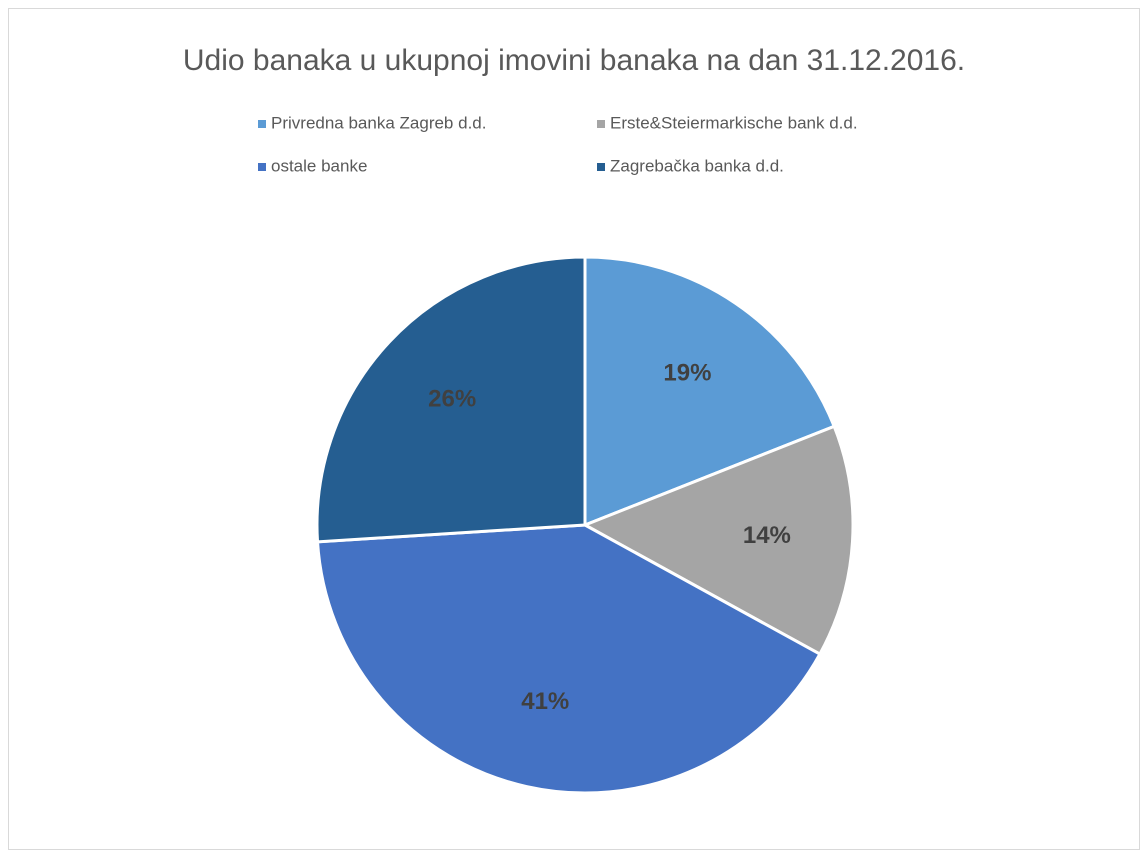 This screenshot has height=865, width=1148. What do you see at coordinates (767, 535) in the screenshot?
I see `data-label: 14%` at bounding box center [767, 535].